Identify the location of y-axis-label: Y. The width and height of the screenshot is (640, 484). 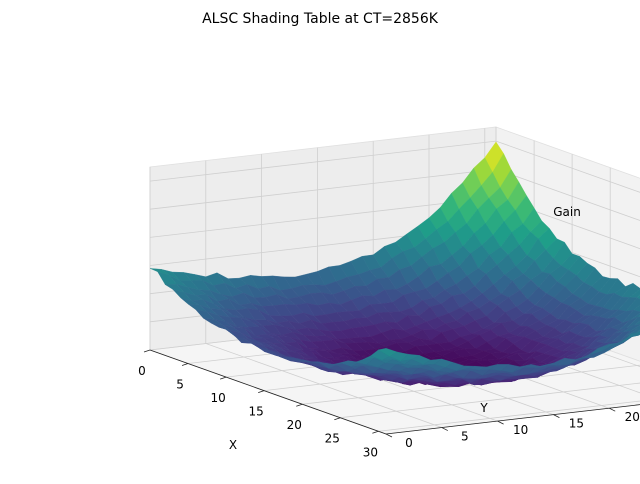
(483, 408).